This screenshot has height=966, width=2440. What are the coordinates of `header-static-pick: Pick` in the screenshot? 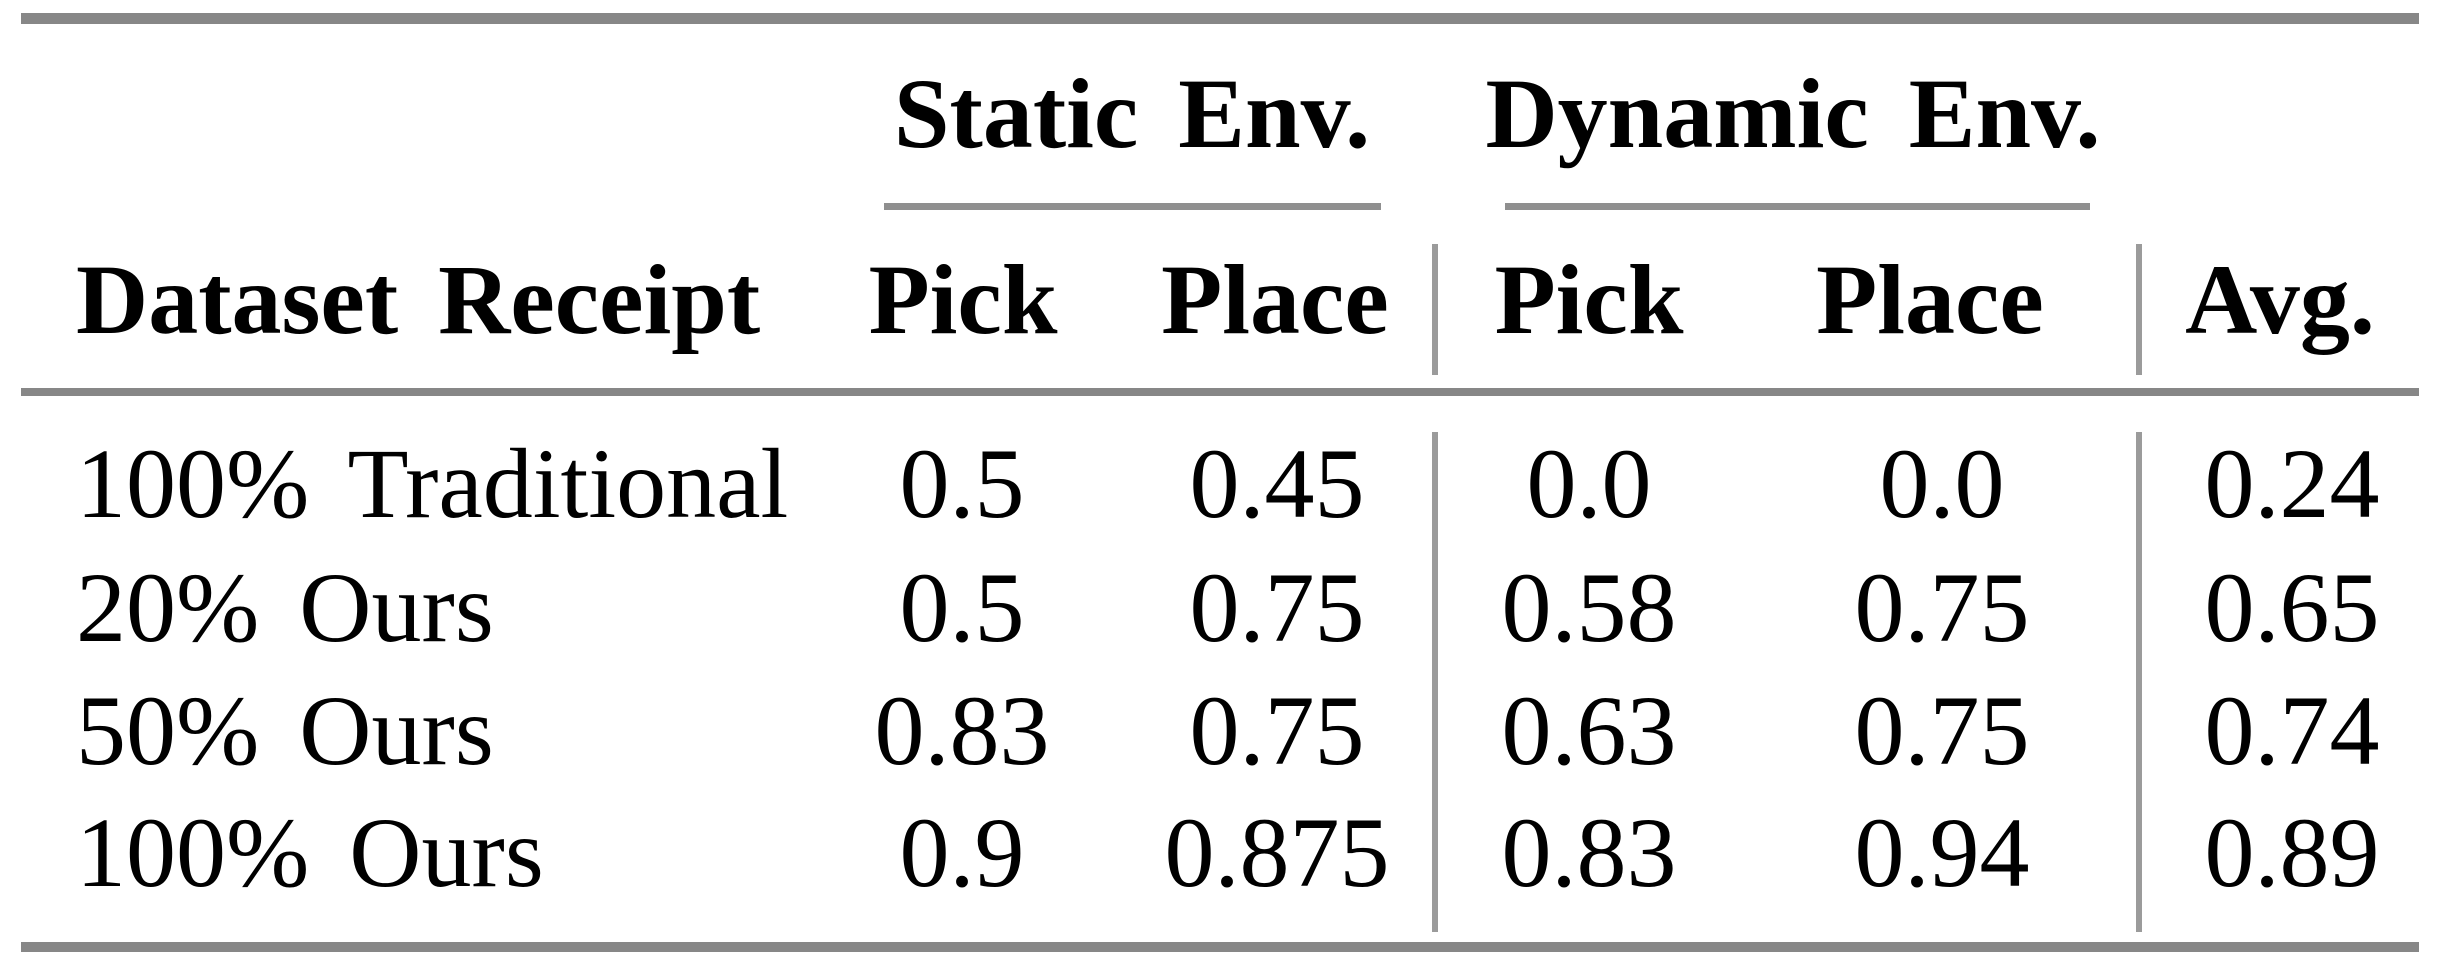 It's located at (963, 299).